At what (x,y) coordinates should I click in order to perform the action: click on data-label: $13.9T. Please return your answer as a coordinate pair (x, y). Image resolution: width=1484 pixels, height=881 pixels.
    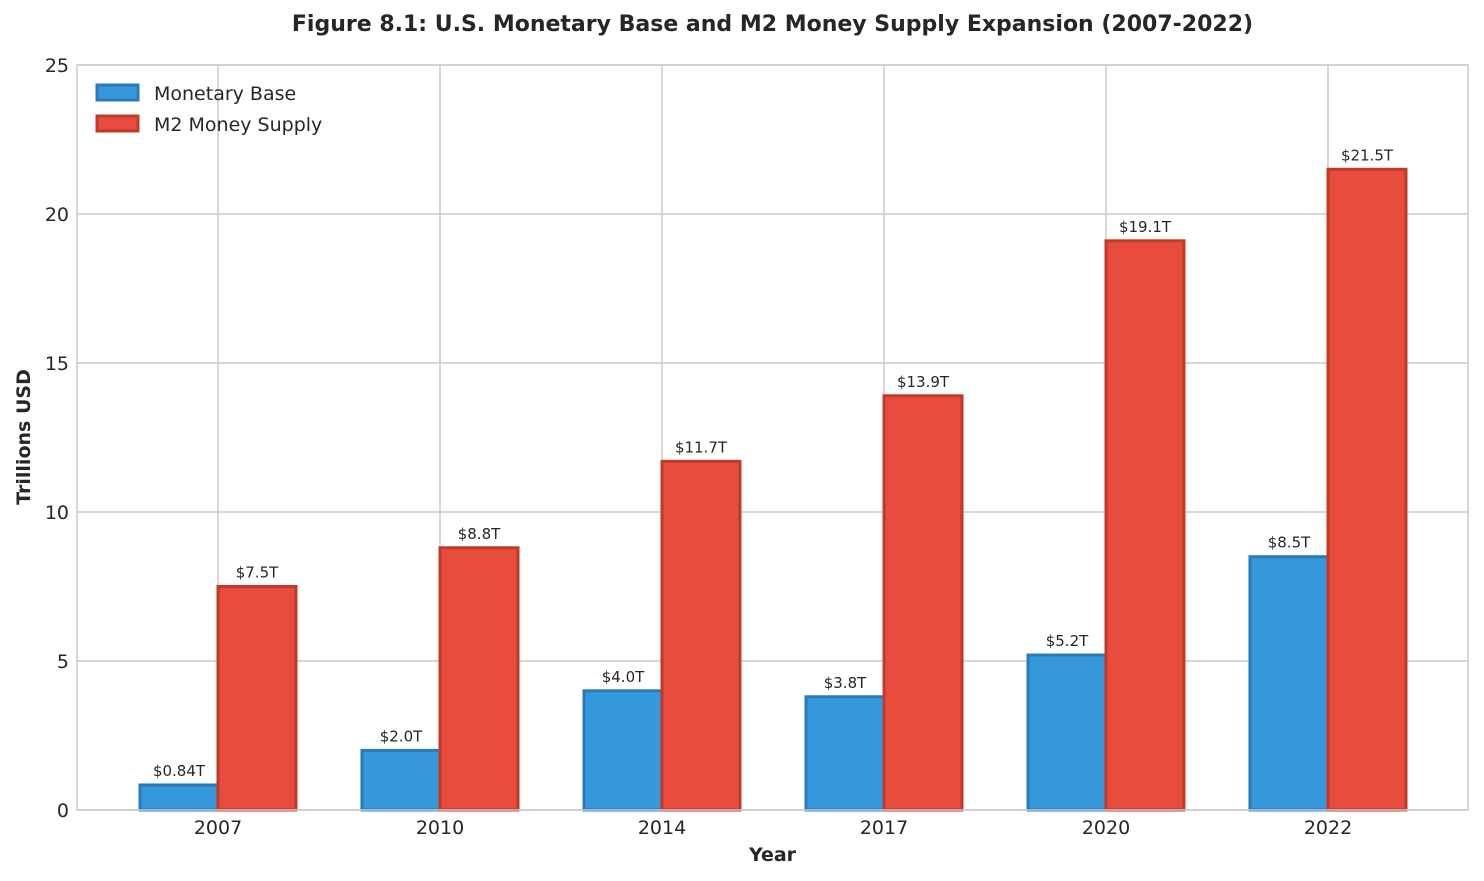
    Looking at the image, I should click on (923, 382).